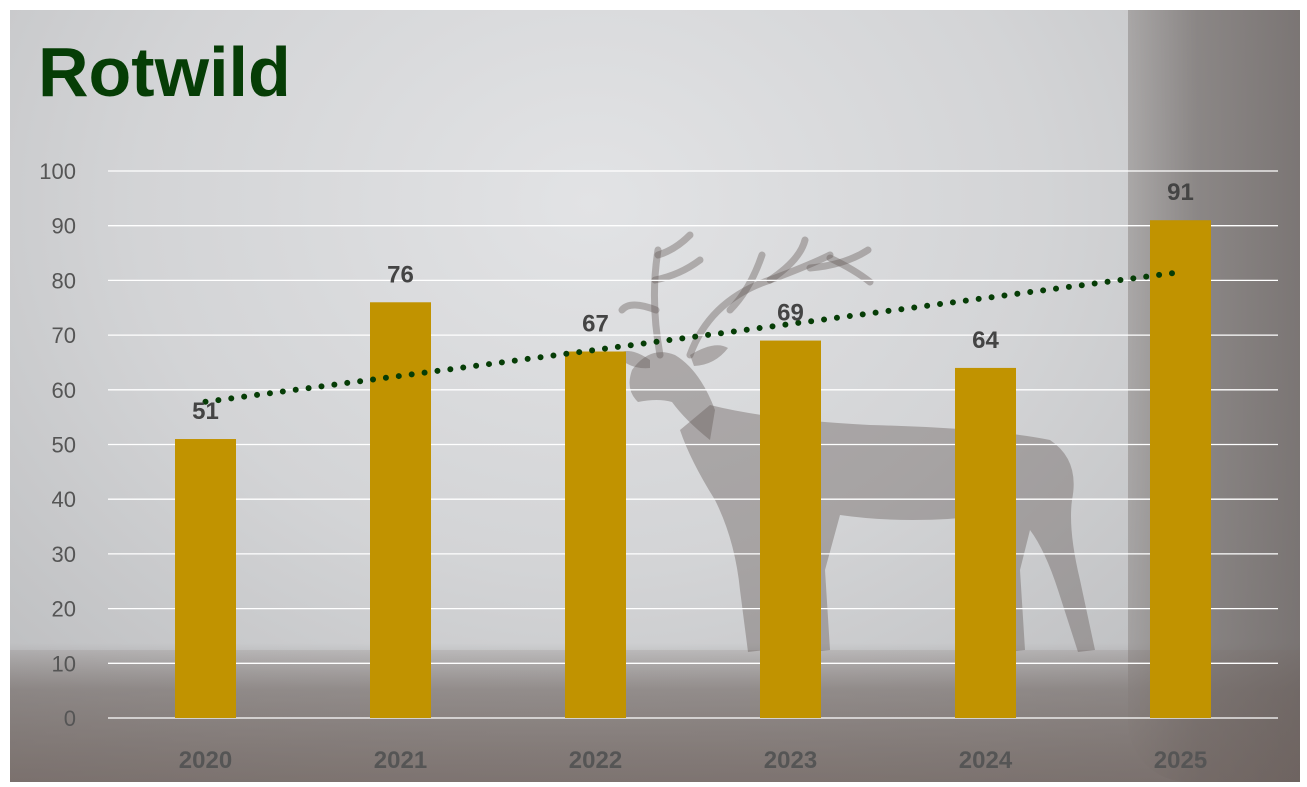 This screenshot has height=787, width=1307. What do you see at coordinates (70, 718) in the screenshot?
I see `y-tick-label: 0` at bounding box center [70, 718].